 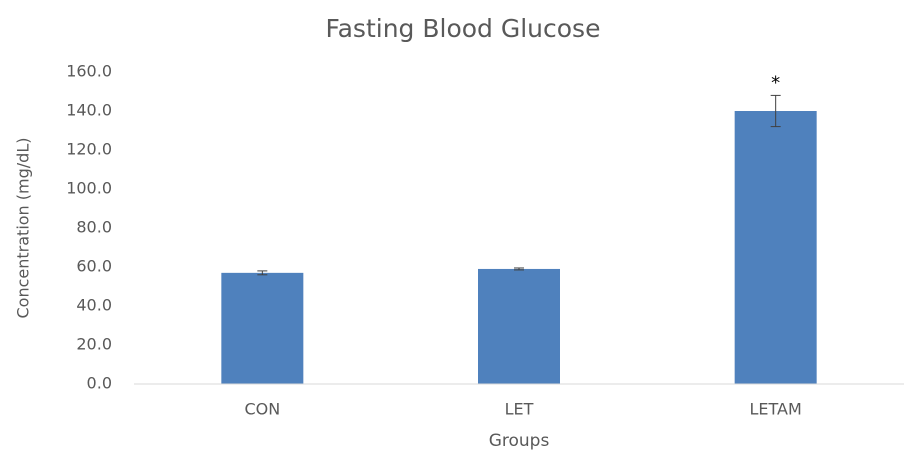 I want to click on y-tick-label: 60.0, so click(x=94, y=266).